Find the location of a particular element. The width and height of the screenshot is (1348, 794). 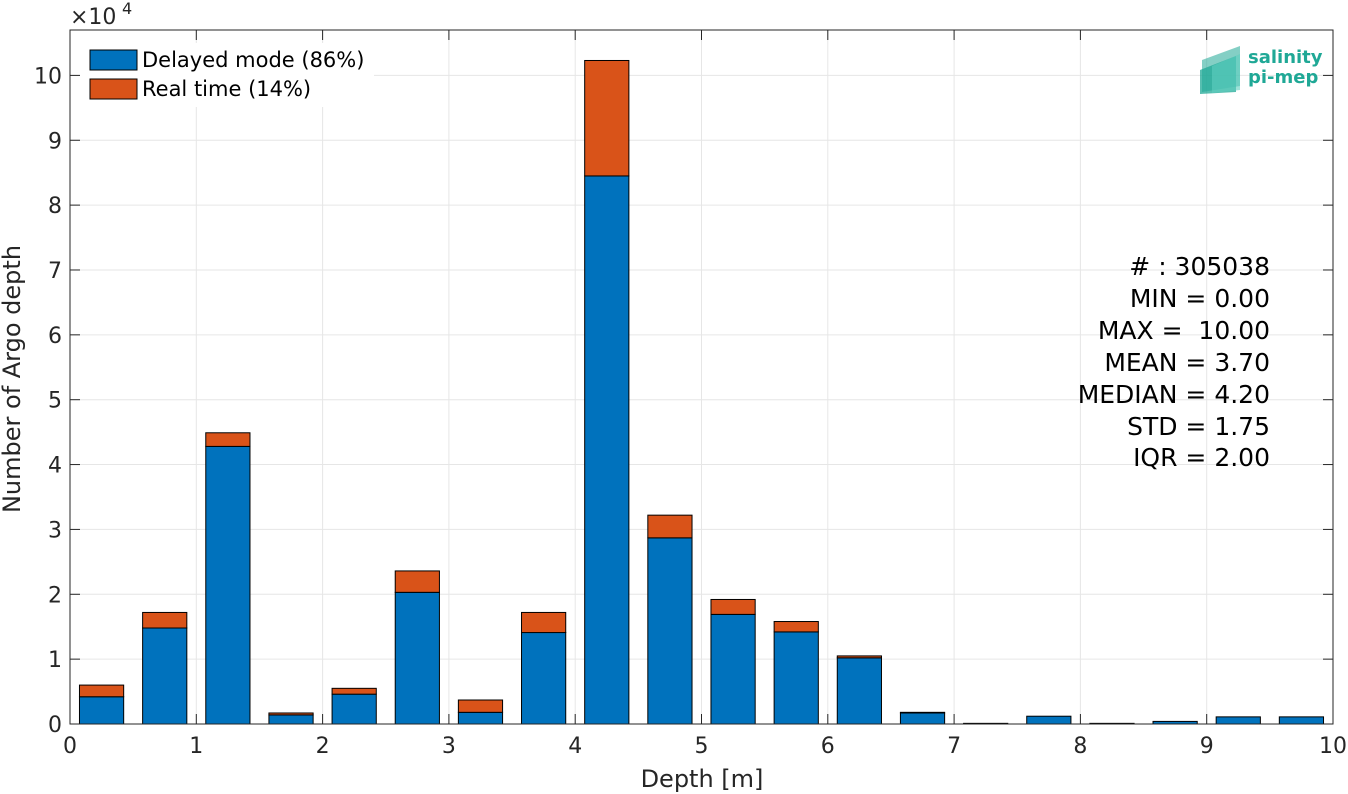

y-tick-label: 2 is located at coordinates (55, 595).